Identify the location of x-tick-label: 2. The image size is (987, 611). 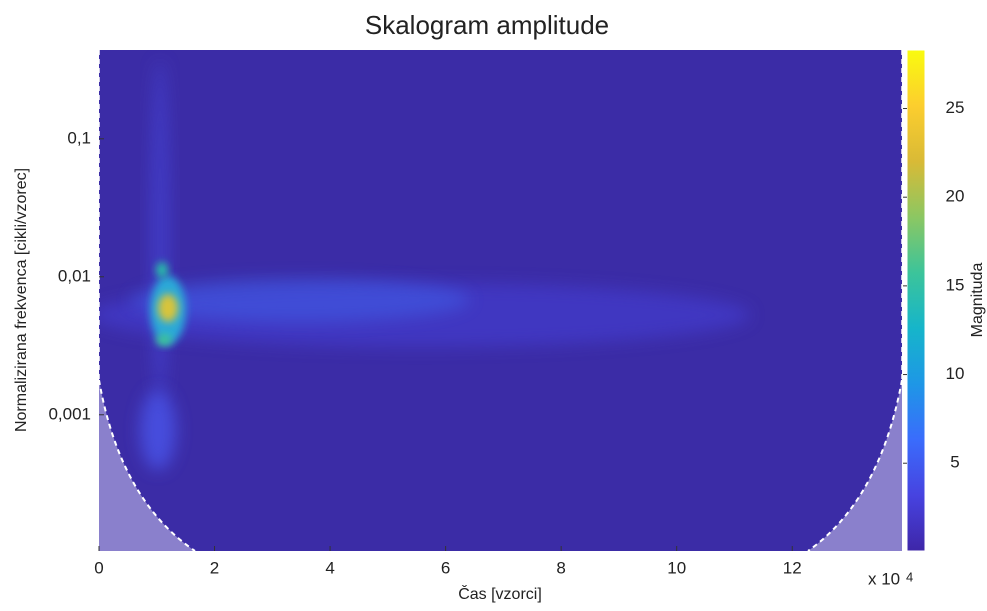
(214, 567).